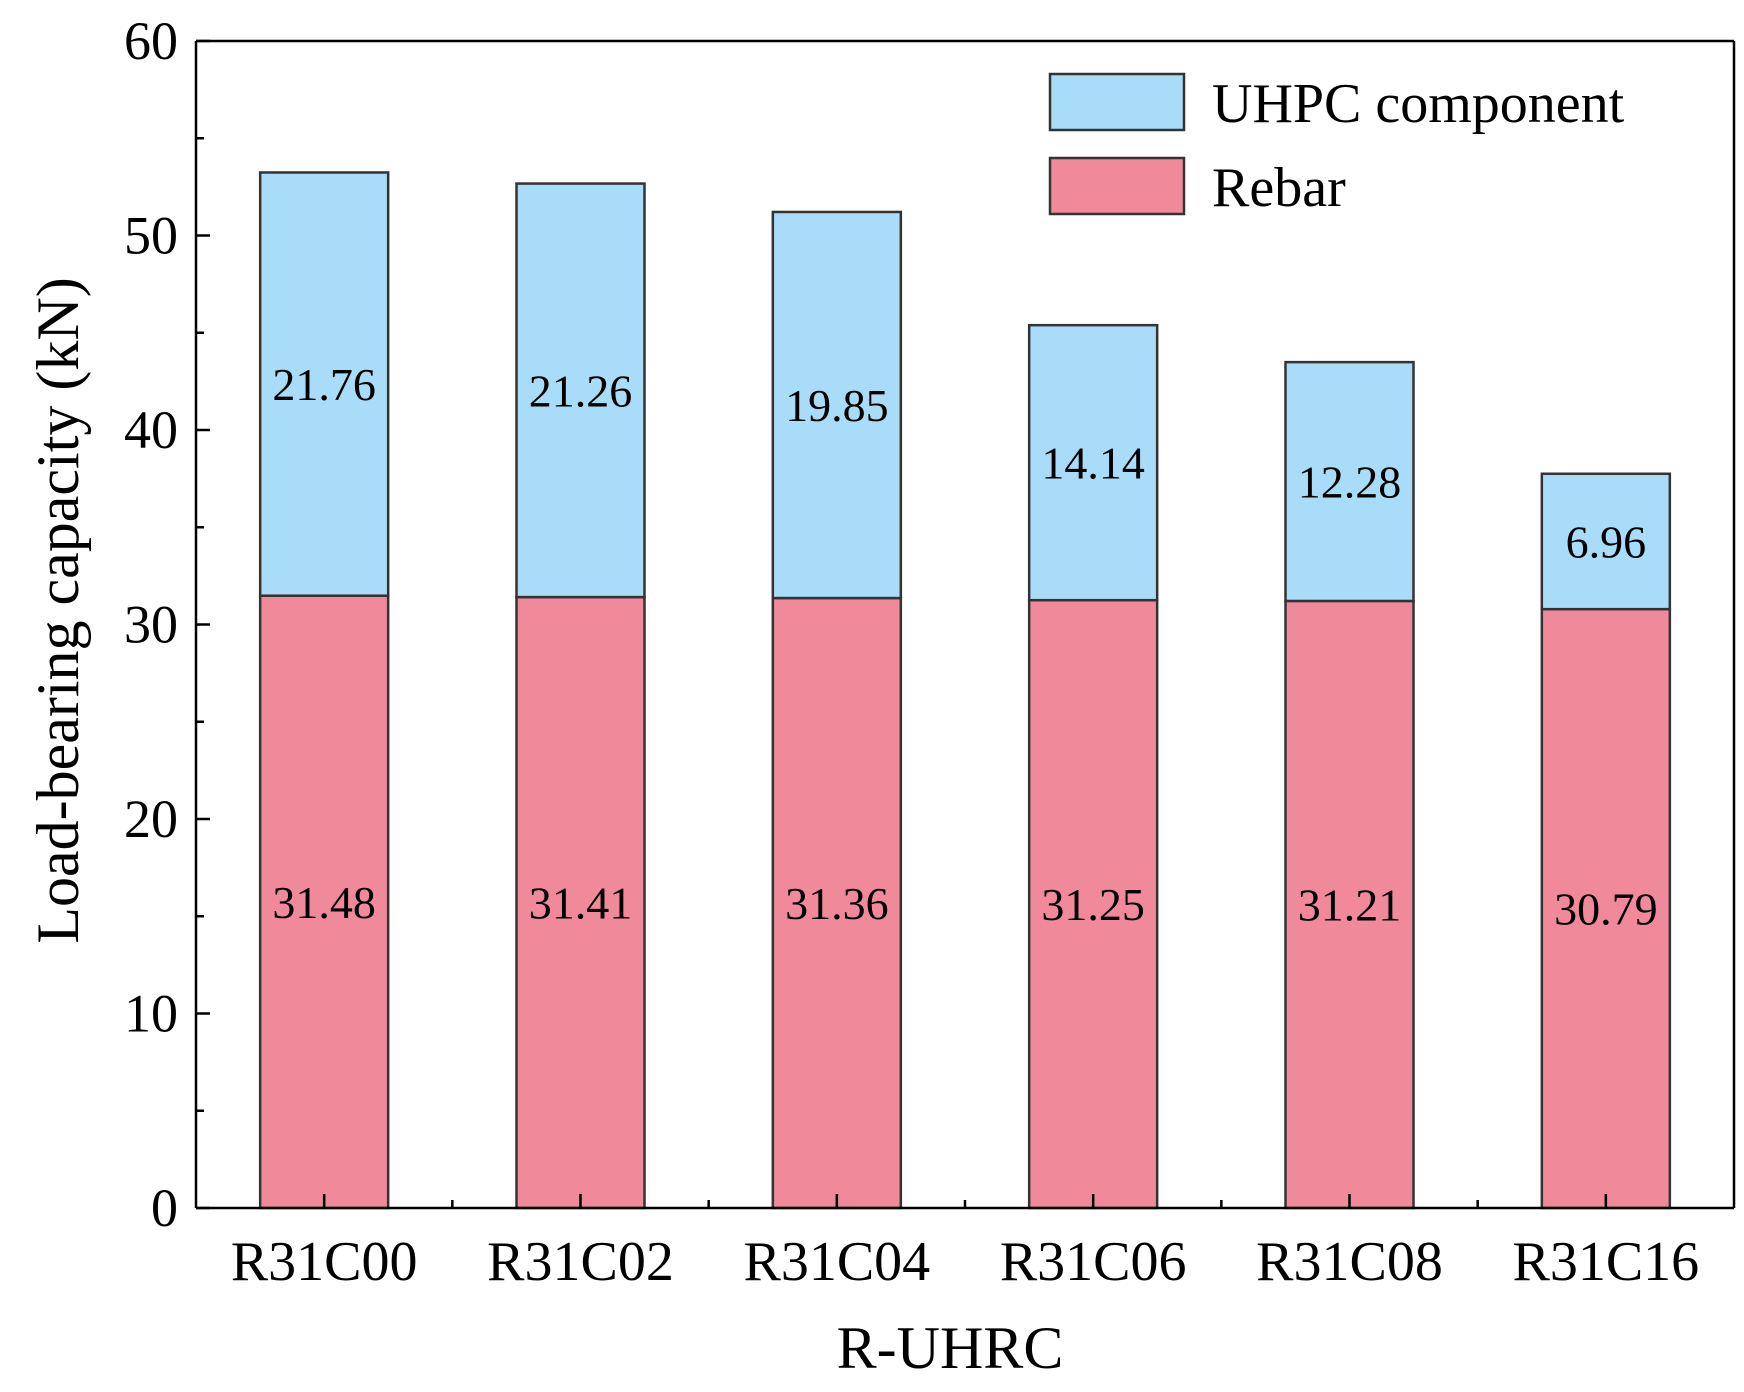  What do you see at coordinates (58, 610) in the screenshot?
I see `y-axis-title: Load-bearing capacity (kN)` at bounding box center [58, 610].